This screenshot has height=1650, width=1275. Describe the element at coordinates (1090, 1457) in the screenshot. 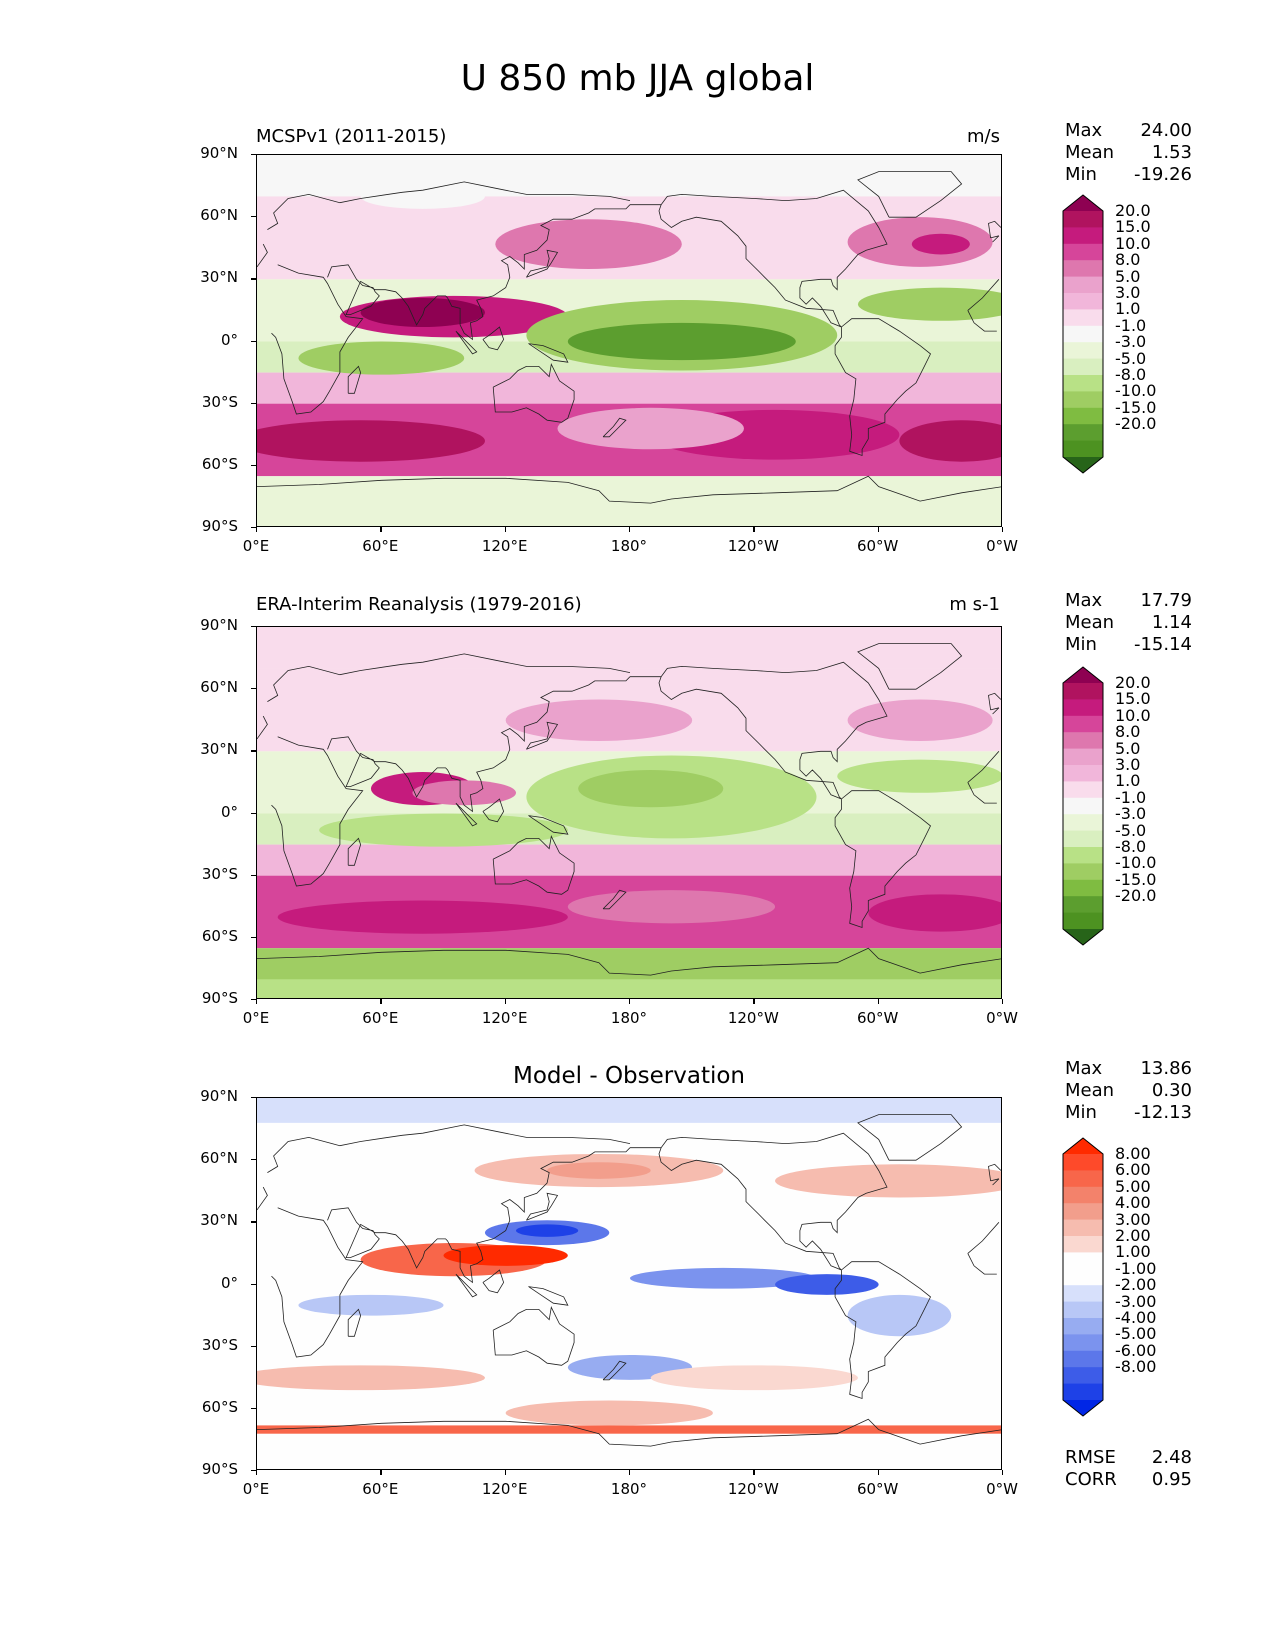

I see `stat-label: RMSE` at that location.